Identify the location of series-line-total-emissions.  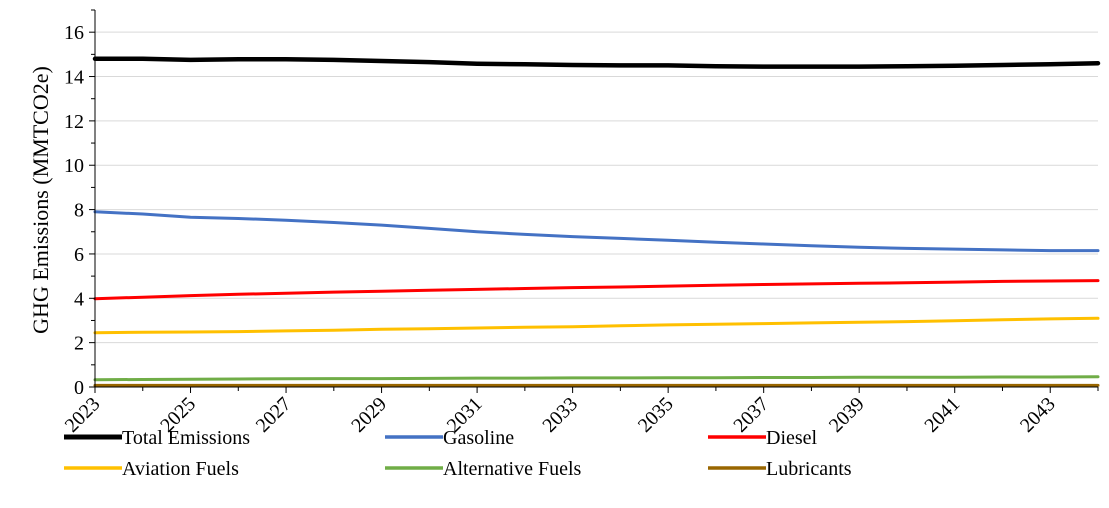
(596, 62).